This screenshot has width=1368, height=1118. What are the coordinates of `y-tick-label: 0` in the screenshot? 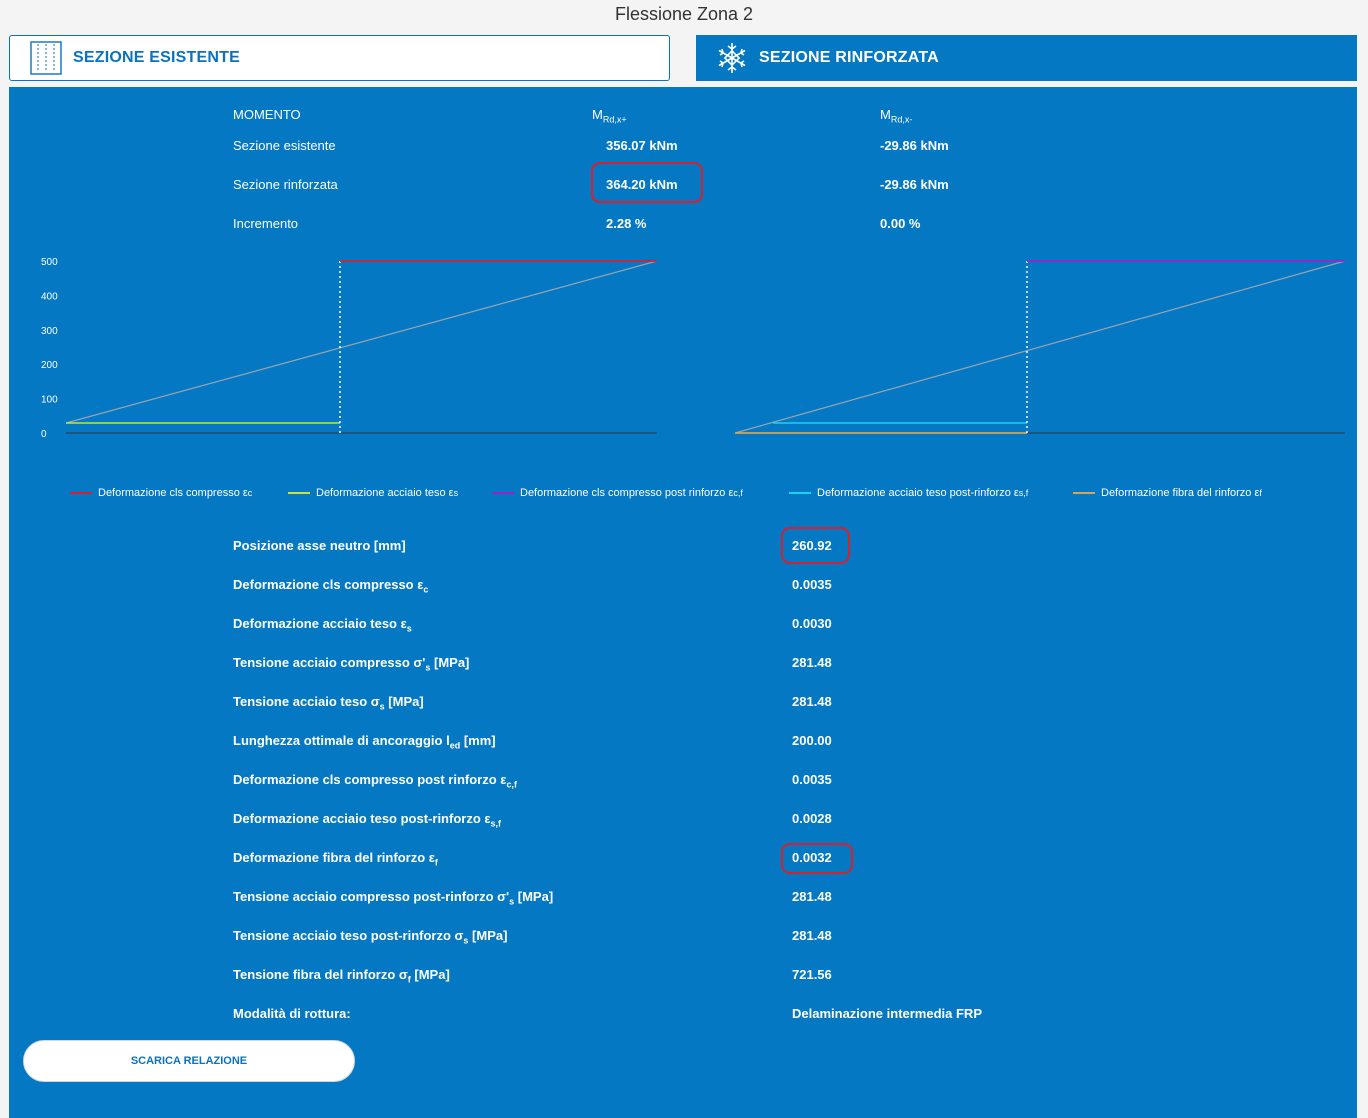 It's located at (44, 434).